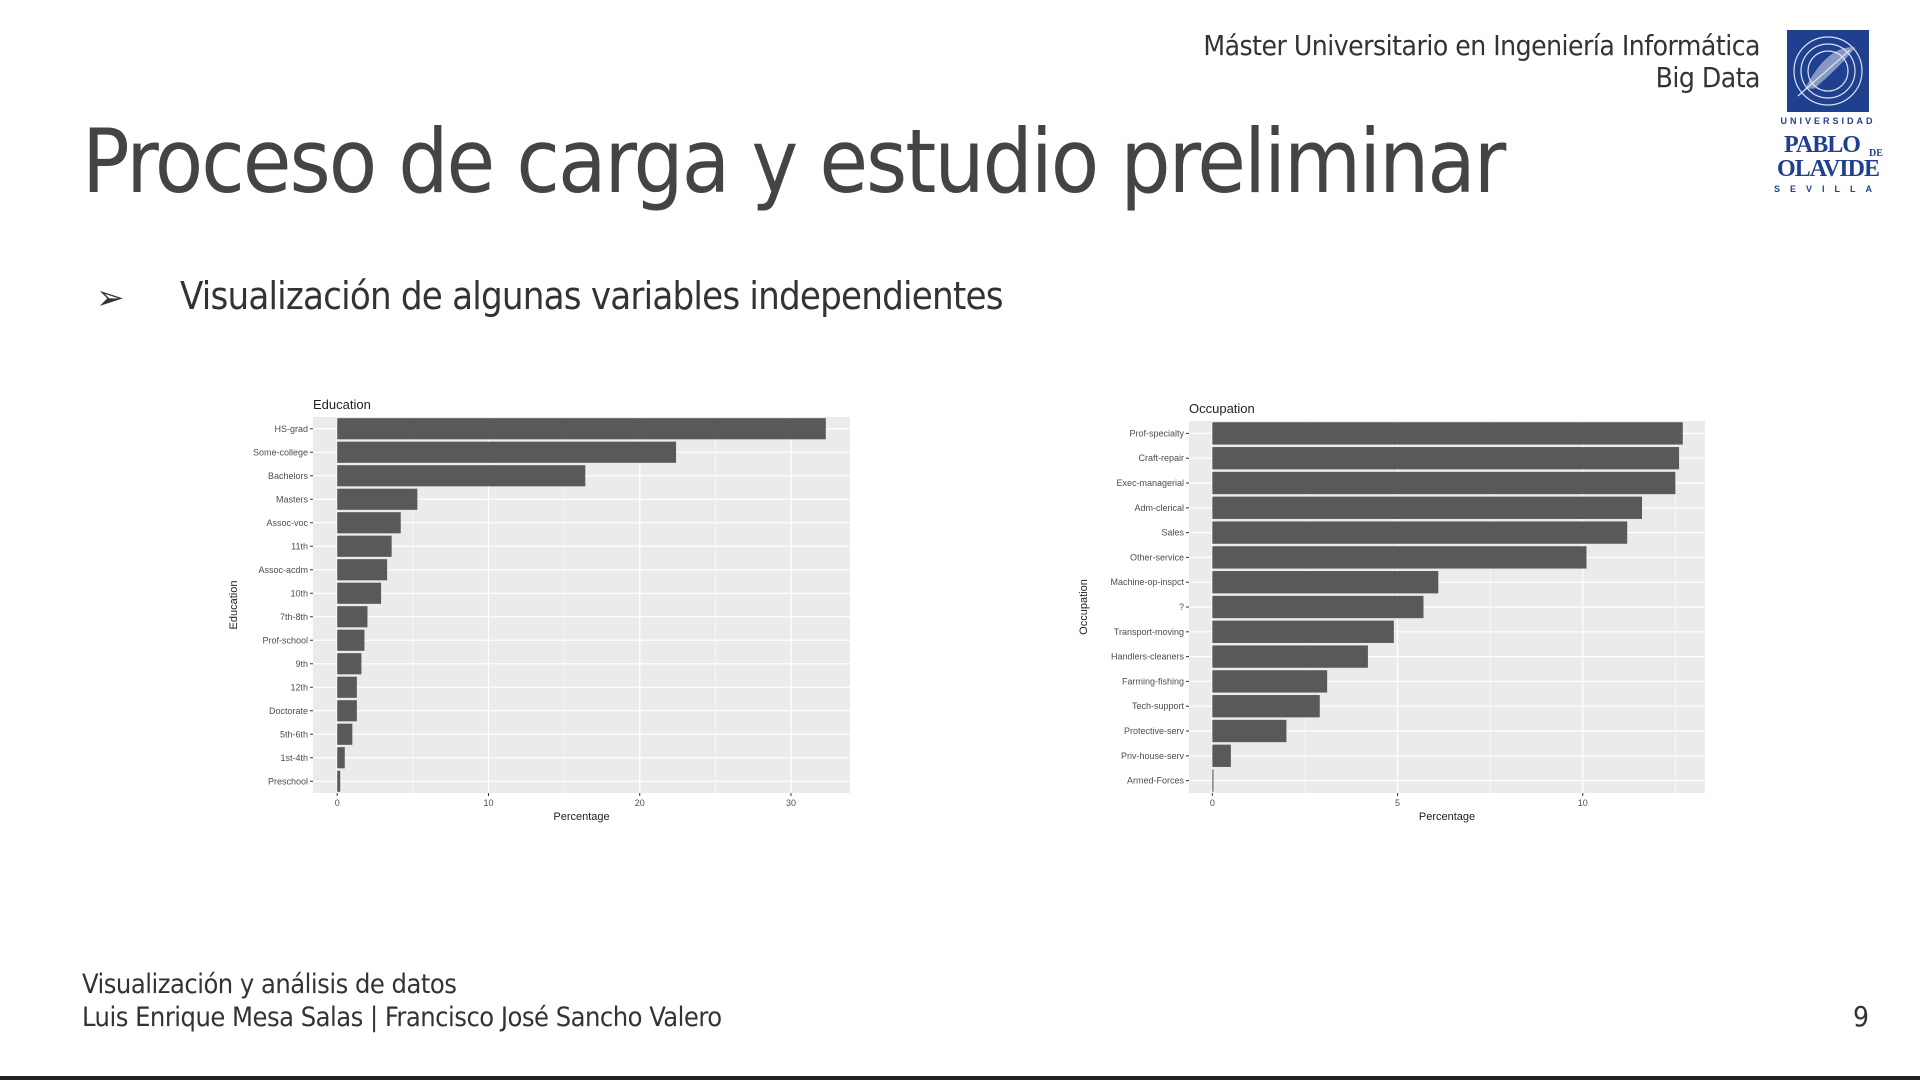 Image resolution: width=1920 pixels, height=1080 pixels. Describe the element at coordinates (1325, 582) in the screenshot. I see `bar-machine-op-inspct` at that location.